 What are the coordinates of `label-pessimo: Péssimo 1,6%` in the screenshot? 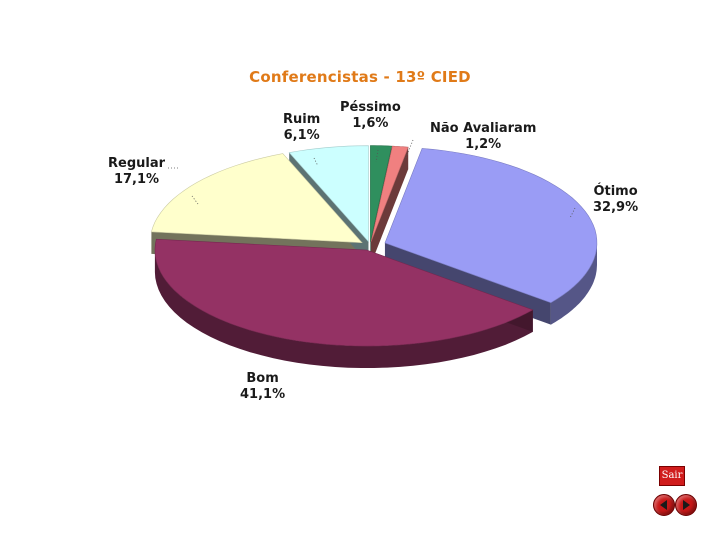 It's located at (370, 116).